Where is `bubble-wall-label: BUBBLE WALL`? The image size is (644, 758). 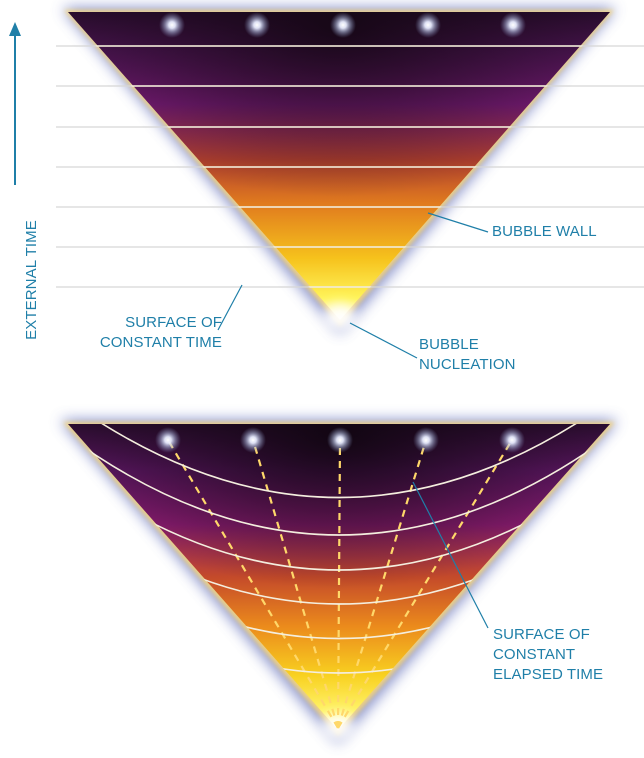
bubble-wall-label: BUBBLE WALL is located at coordinates (544, 231).